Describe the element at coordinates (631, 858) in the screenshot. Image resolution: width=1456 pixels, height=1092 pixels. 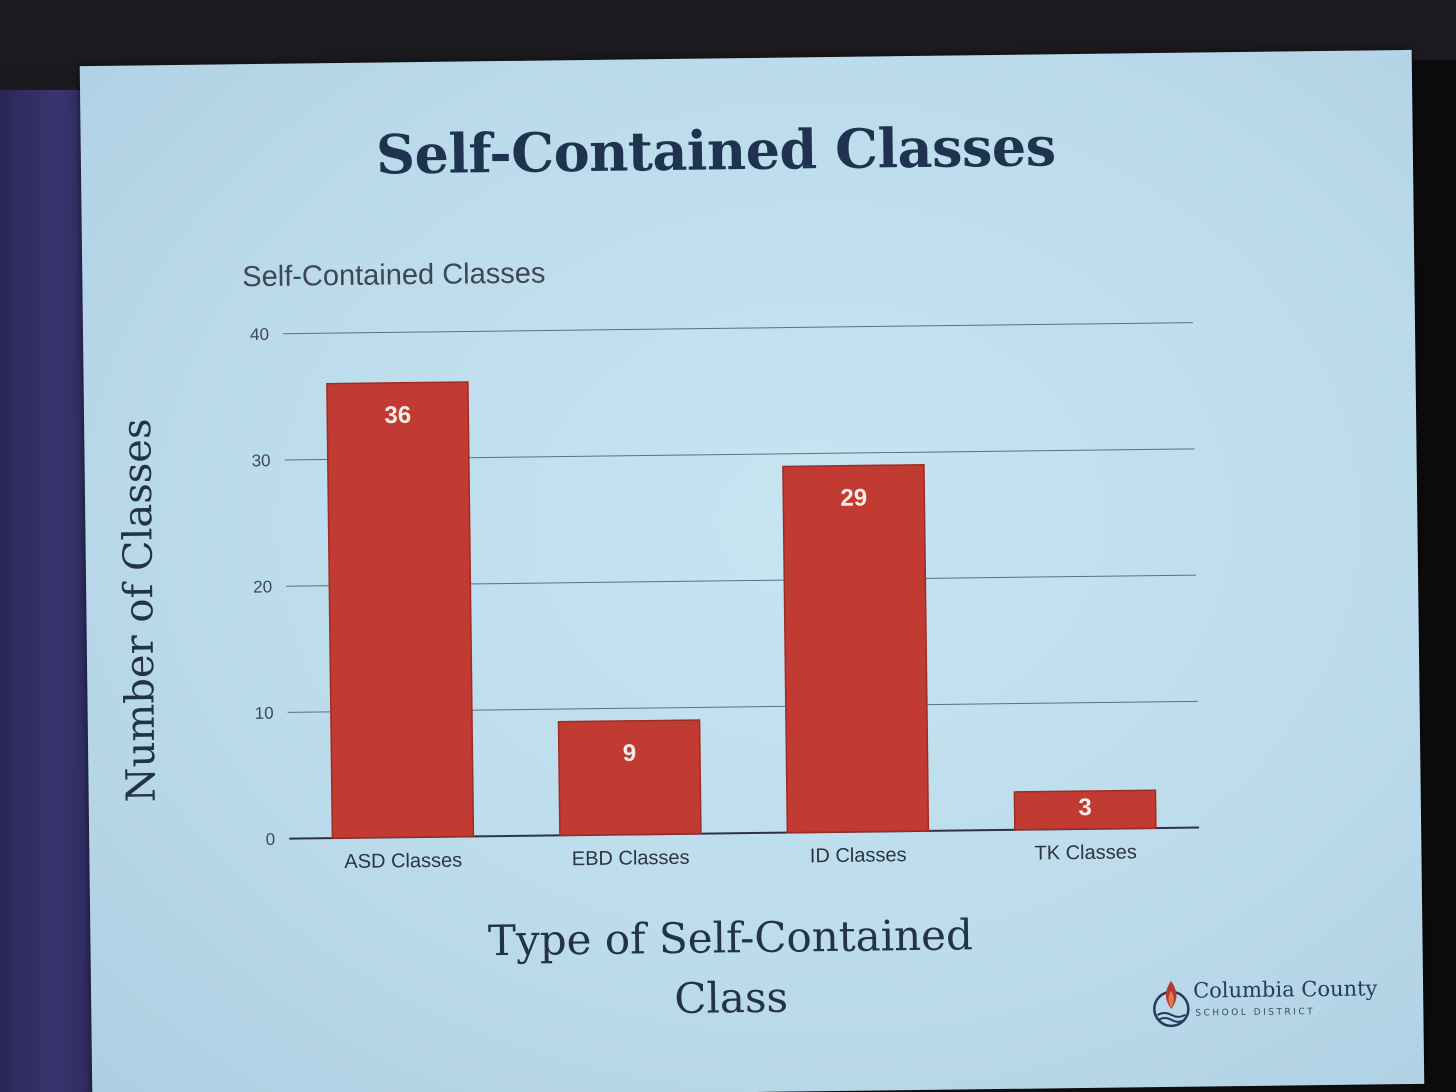
I see `x-tick-label: EBD Classes` at that location.